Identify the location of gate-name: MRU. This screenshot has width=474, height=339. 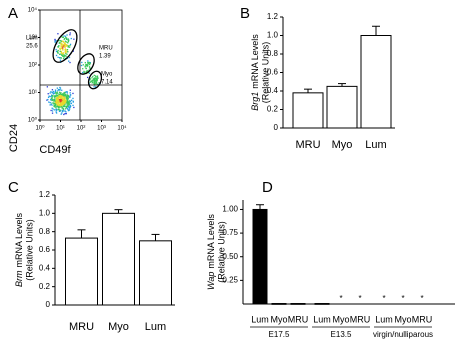
(106, 49).